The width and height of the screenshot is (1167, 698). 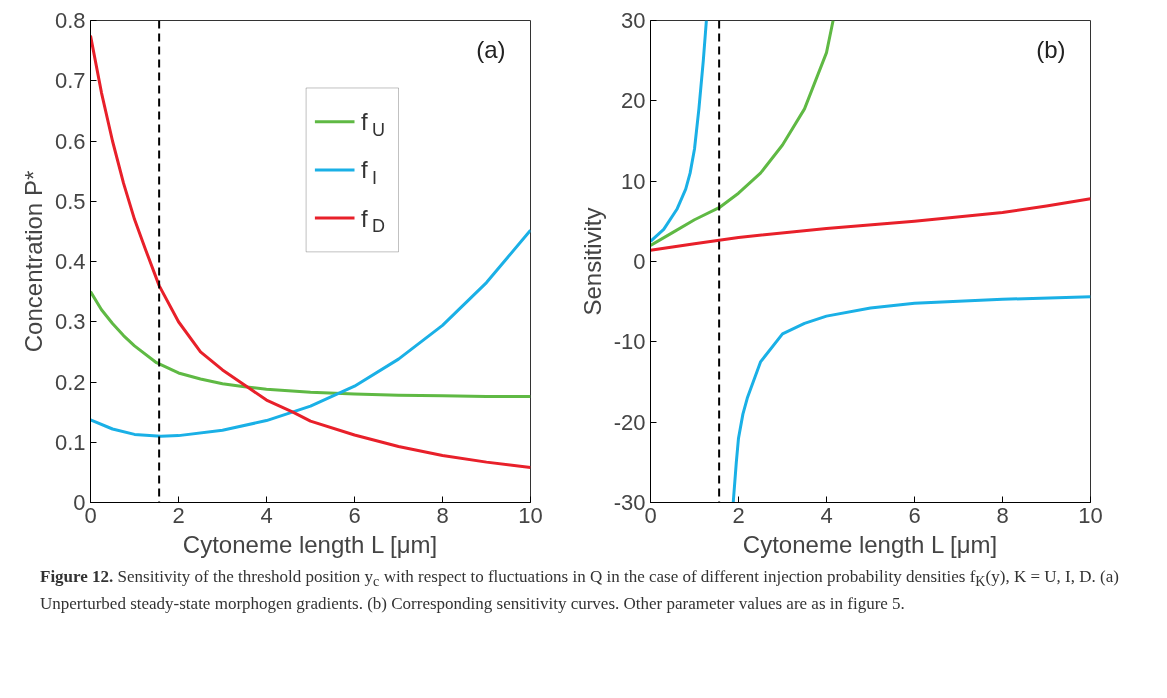 I want to click on annotation: (a), so click(x=491, y=49).